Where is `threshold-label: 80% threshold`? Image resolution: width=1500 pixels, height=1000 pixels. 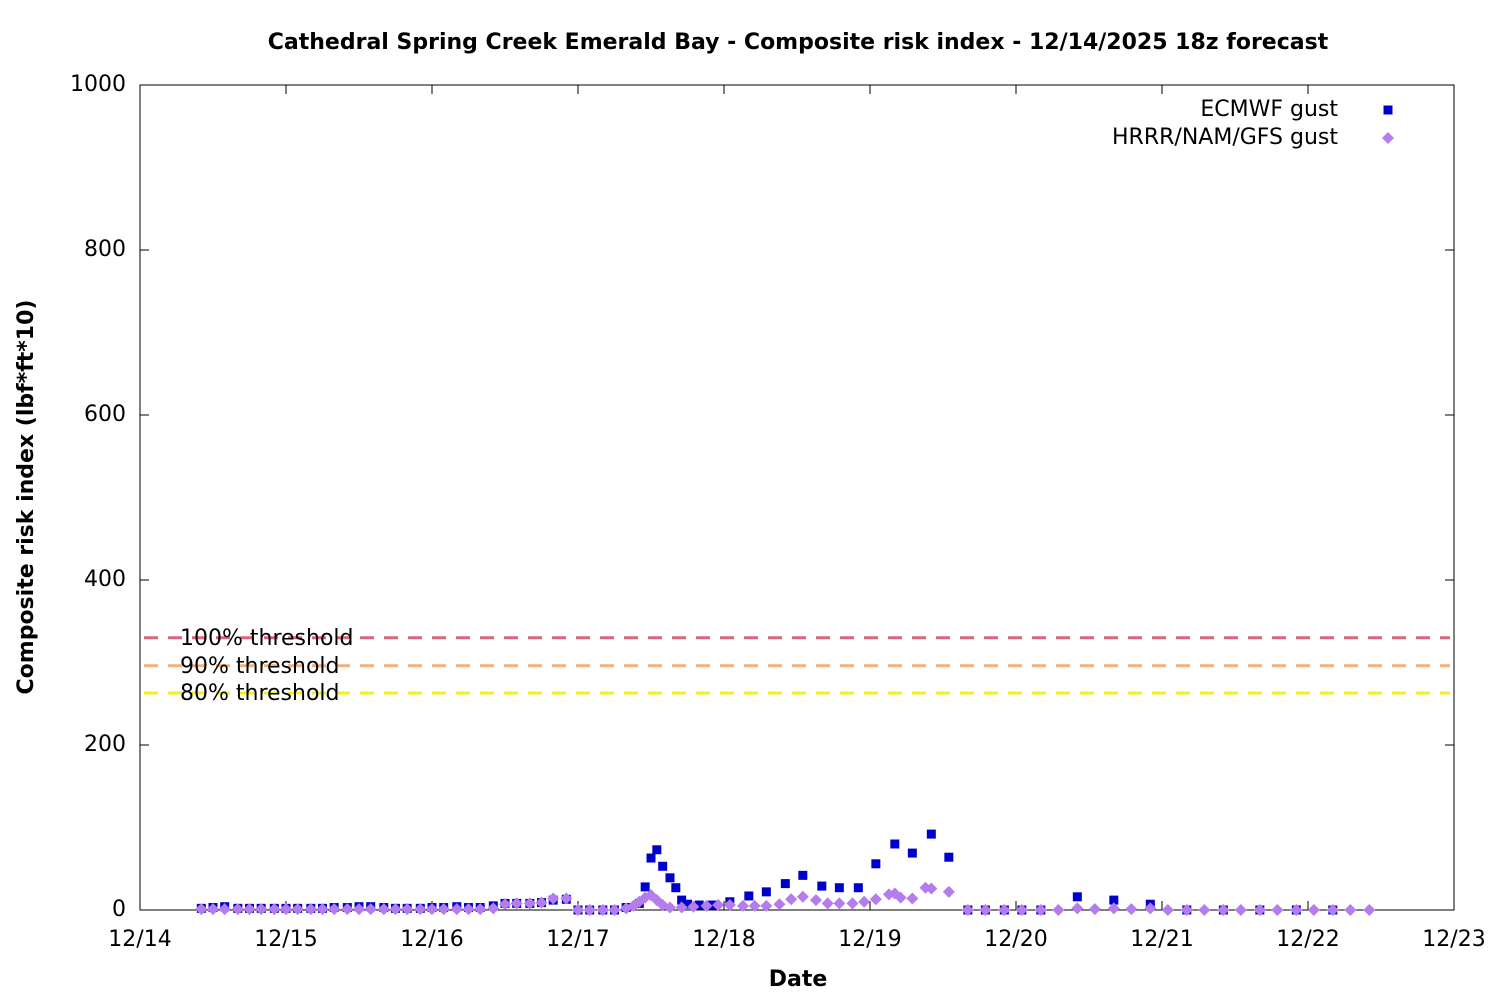
threshold-label: 80% threshold is located at coordinates (260, 693).